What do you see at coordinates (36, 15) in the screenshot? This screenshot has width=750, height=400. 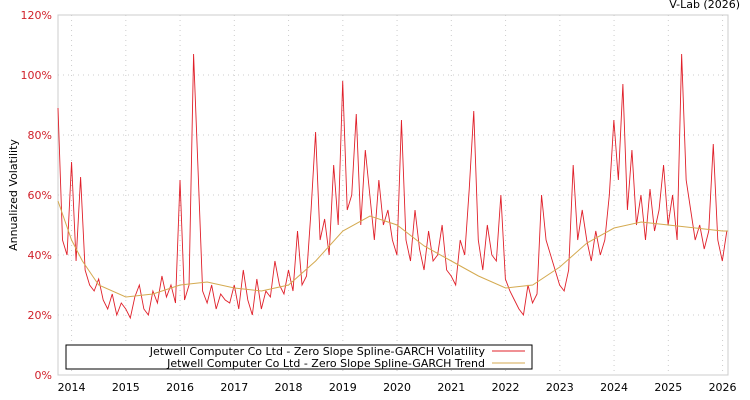 I see `y-tick-label: 120%` at bounding box center [36, 15].